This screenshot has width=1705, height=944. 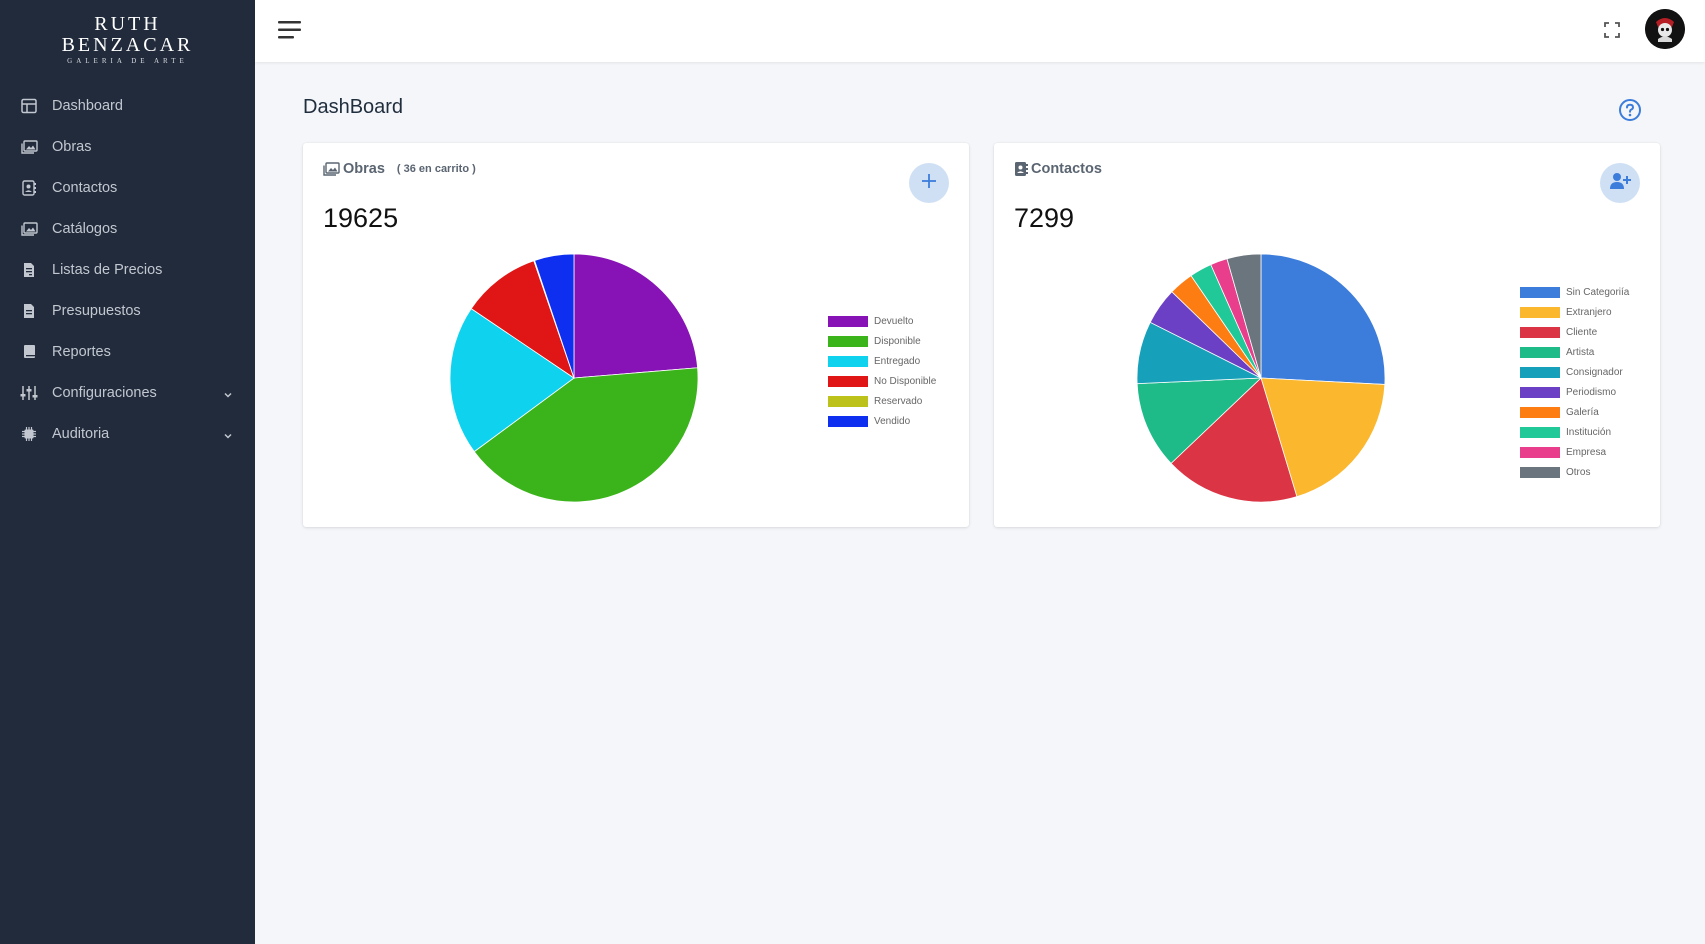 What do you see at coordinates (104, 392) in the screenshot?
I see `sidebar-item-label: Configuraciones` at bounding box center [104, 392].